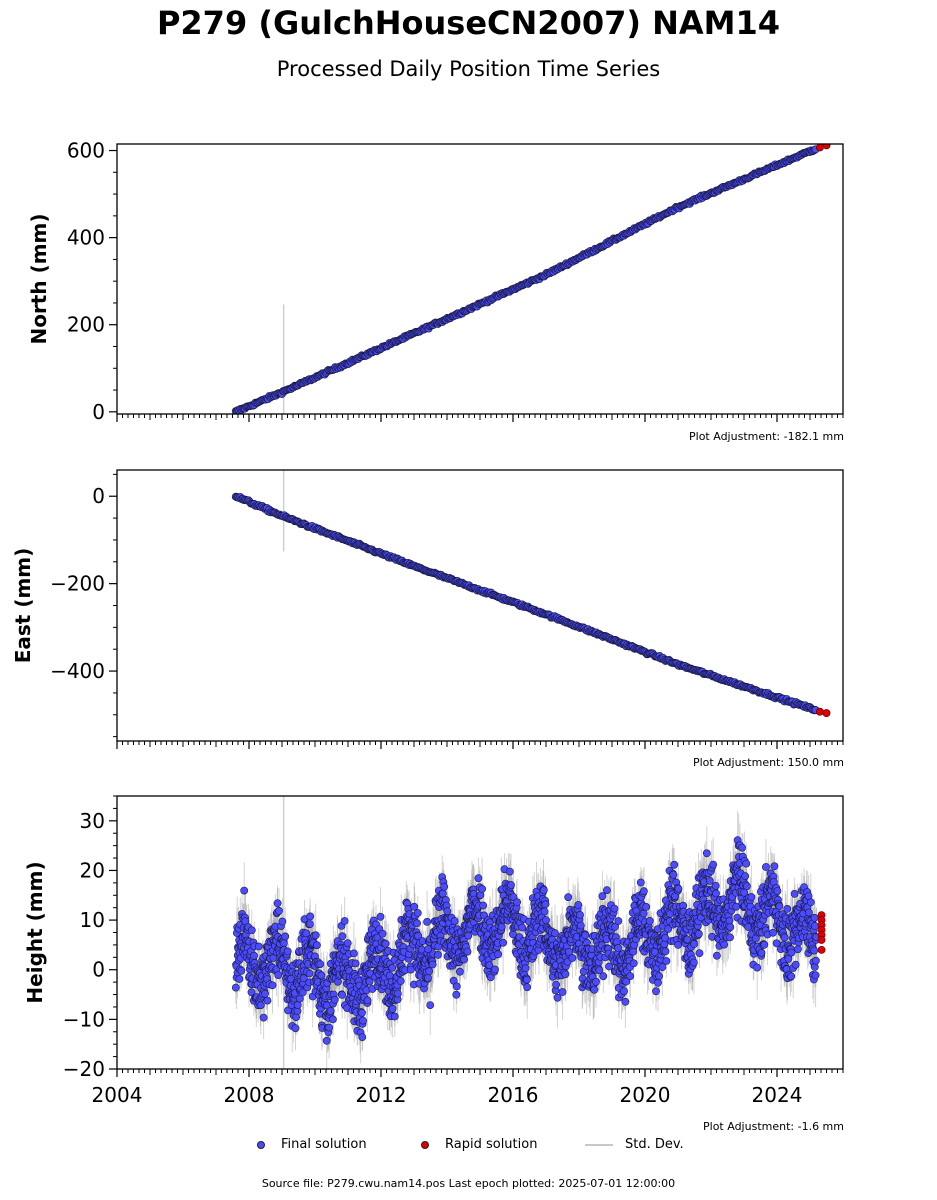 Image resolution: width=937 pixels, height=1200 pixels. Describe the element at coordinates (77, 671) in the screenshot. I see `east-y-tick-label: −400` at that location.